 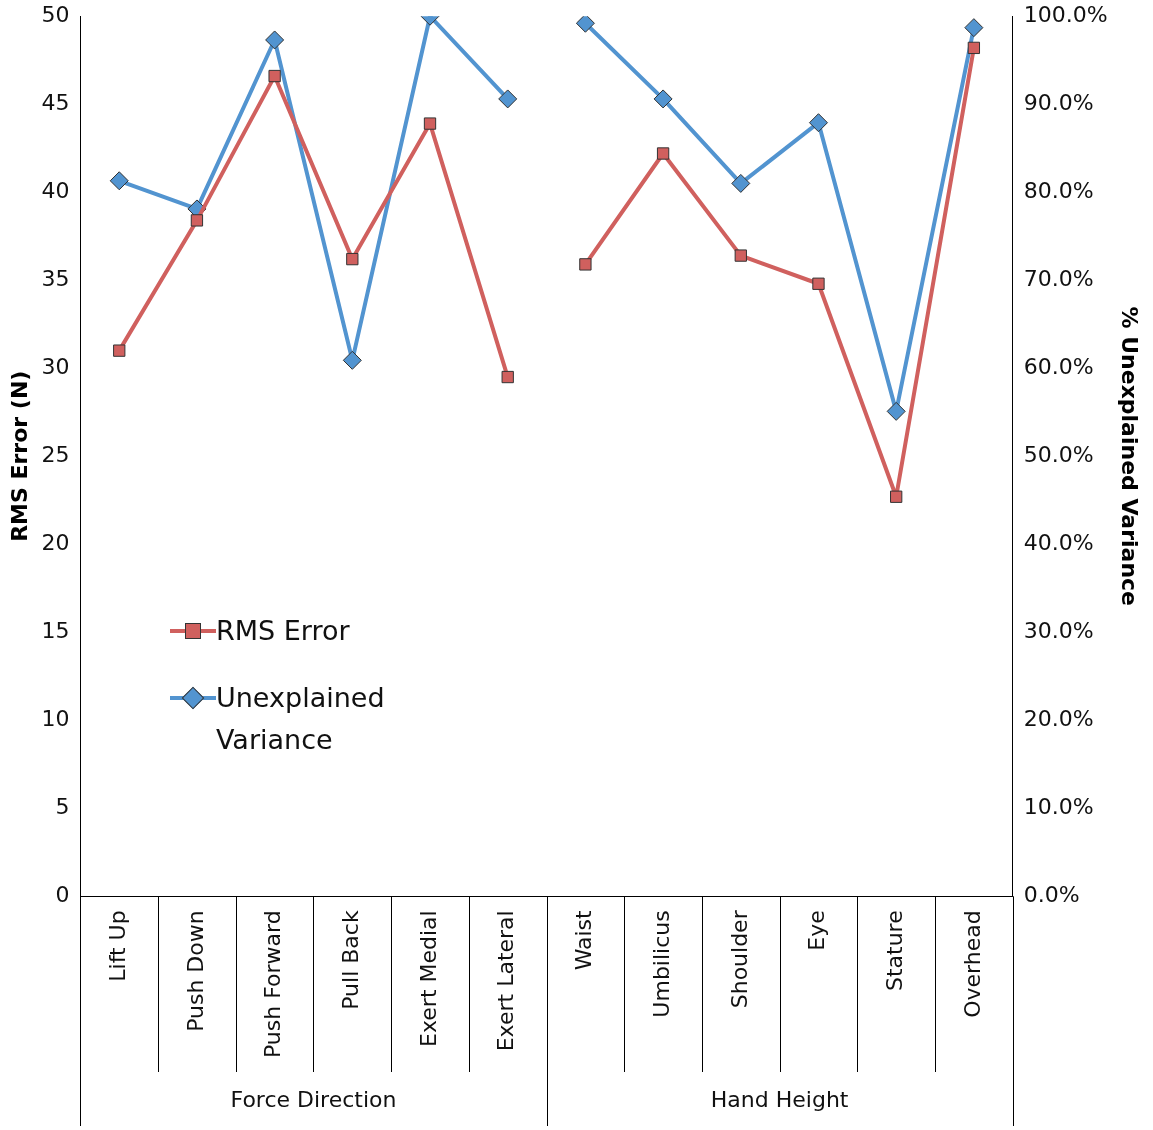 What do you see at coordinates (739, 959) in the screenshot?
I see `x-tick-label: Shoulder` at bounding box center [739, 959].